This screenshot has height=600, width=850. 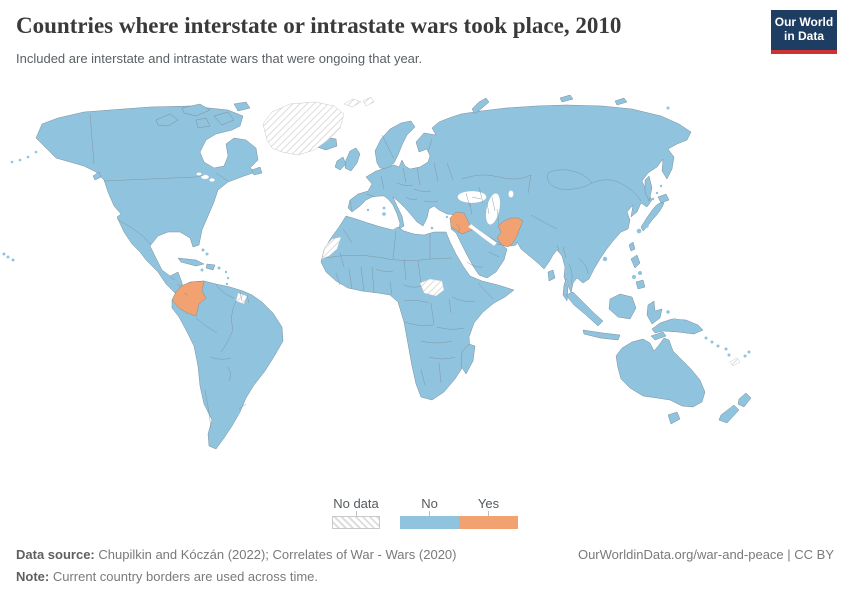 I want to click on owid-logo: Our World in Data, so click(x=804, y=32).